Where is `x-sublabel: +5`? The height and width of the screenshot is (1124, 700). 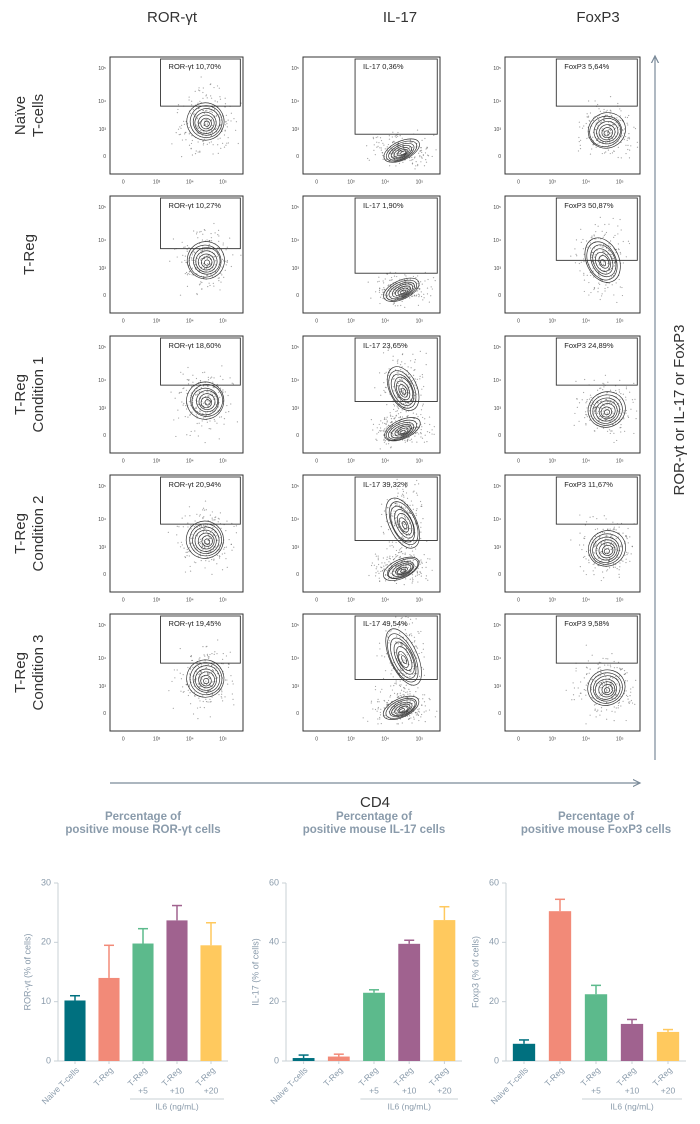
x-sublabel: +5 is located at coordinates (374, 1090).